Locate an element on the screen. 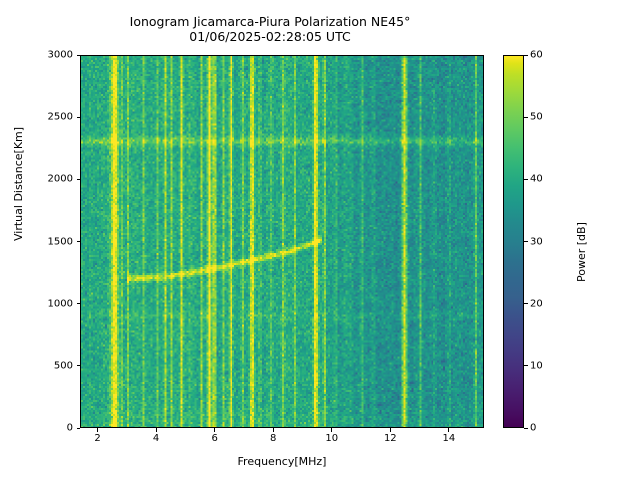 The width and height of the screenshot is (640, 480). colorbar is located at coordinates (513, 241).